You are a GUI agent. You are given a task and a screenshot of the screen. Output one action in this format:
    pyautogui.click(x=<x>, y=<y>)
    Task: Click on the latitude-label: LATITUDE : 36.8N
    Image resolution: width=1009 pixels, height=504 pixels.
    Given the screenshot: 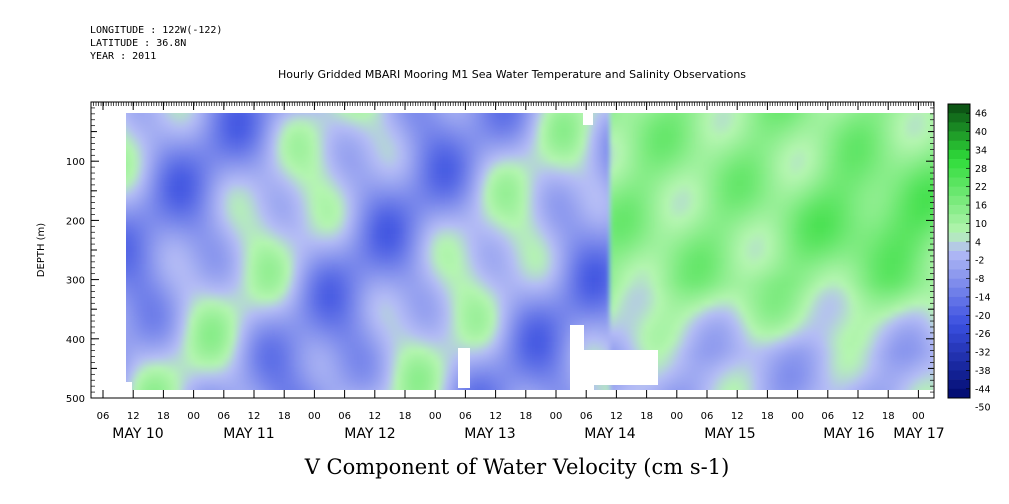 What is the action you would take?
    pyautogui.click(x=138, y=43)
    